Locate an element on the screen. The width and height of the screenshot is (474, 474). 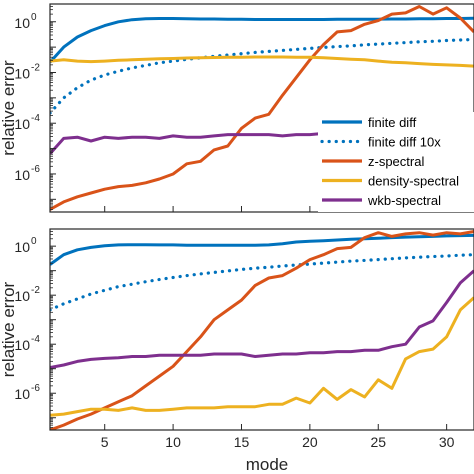
x-tick-label: 10 is located at coordinates (173, 442).